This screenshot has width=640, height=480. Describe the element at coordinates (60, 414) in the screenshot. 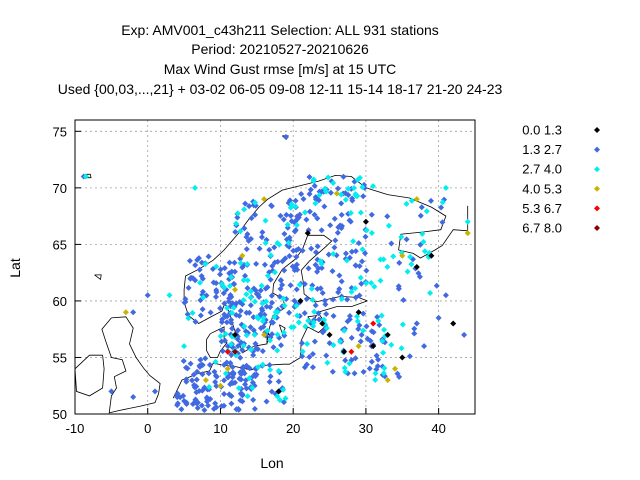

I see `y-tick-label: 50` at that location.